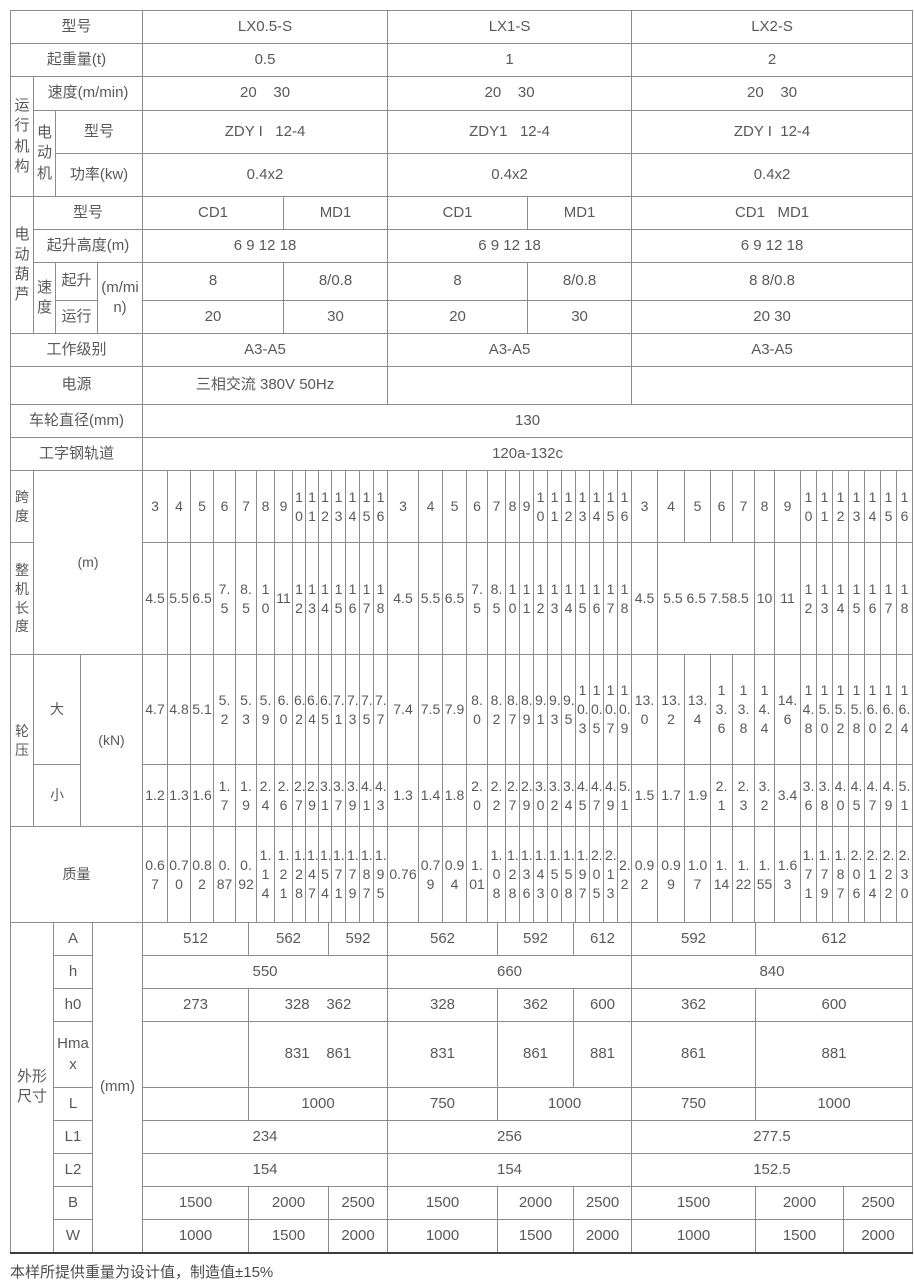 This screenshot has height=1282, width=914. Describe the element at coordinates (535, 1054) in the screenshot. I see `cell-Hmax-lx1-2: 861` at that location.